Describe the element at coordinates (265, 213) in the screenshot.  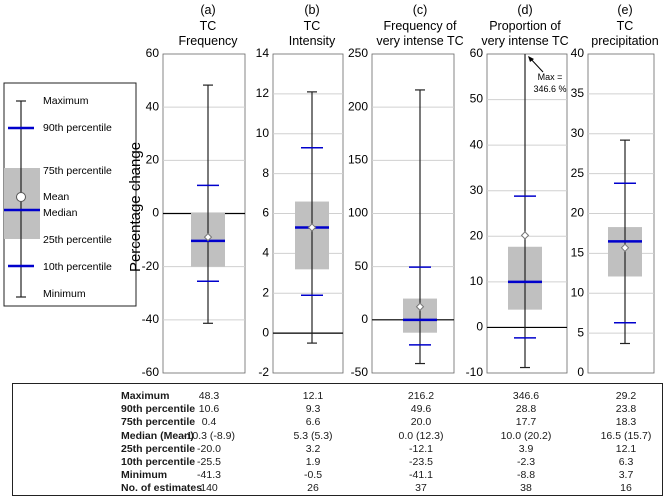
I see `y-tick-label: 6` at that location.